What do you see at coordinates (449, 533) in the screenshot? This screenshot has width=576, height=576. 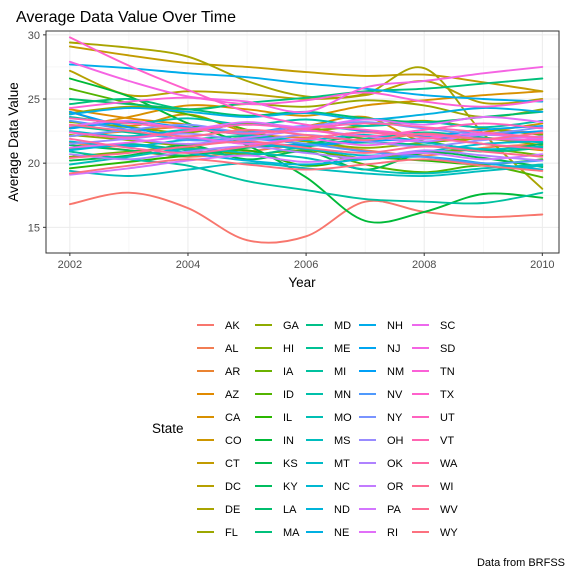 I see `legend-label-wy: WY` at bounding box center [449, 533].